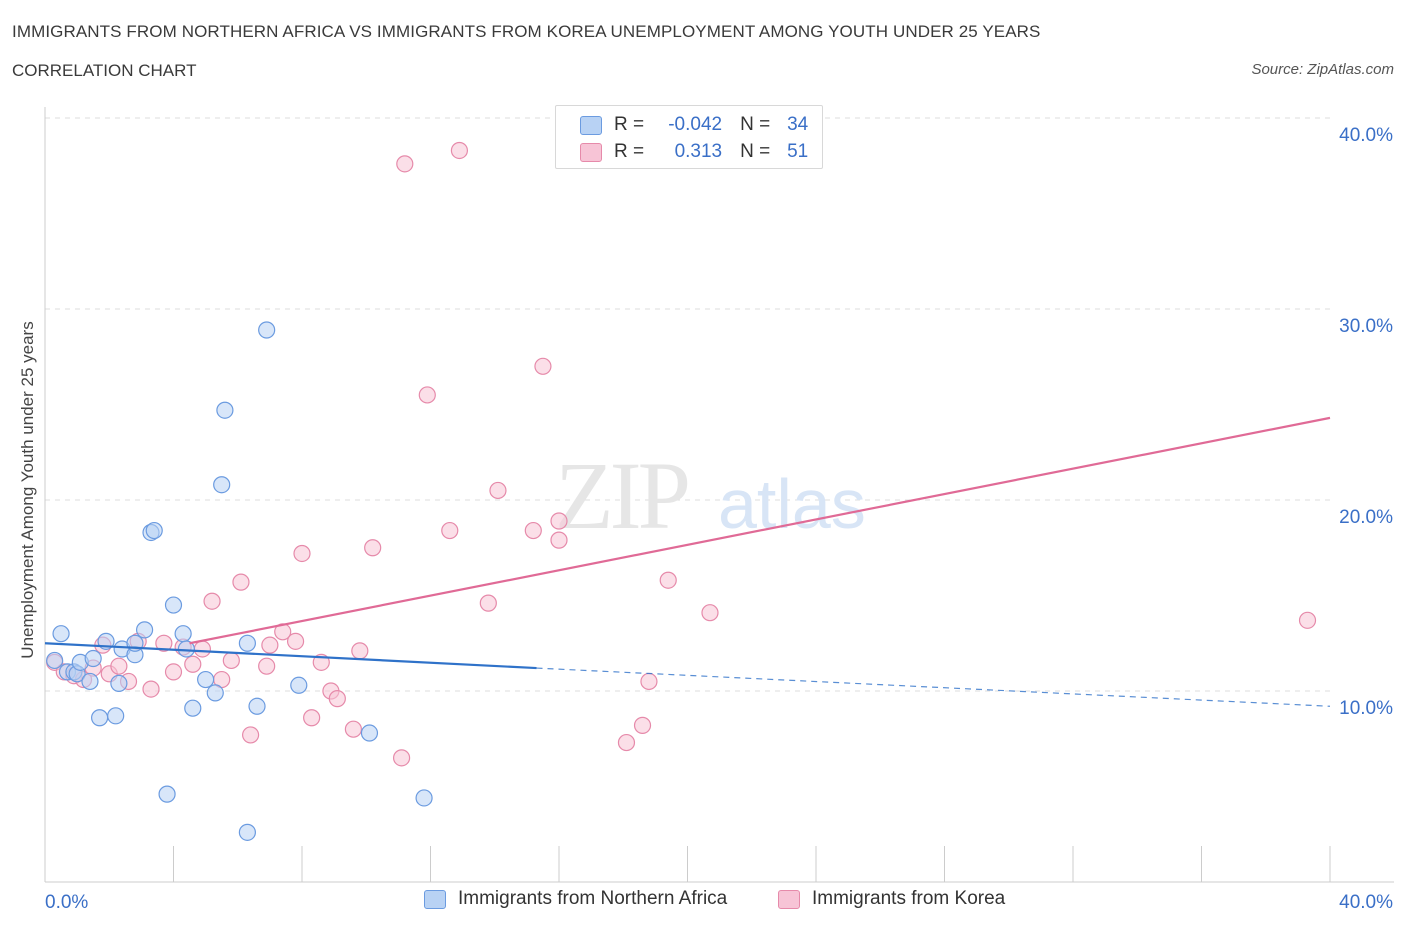 This screenshot has height=930, width=1406. I want to click on stats-row-korea: R = 0.313 N = 51, so click(694, 152).